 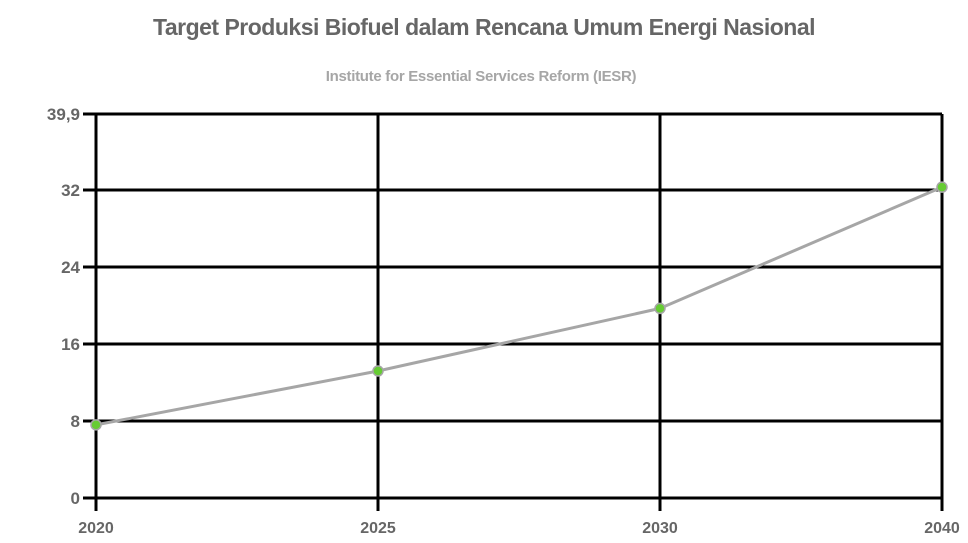 What do you see at coordinates (70, 267) in the screenshot?
I see `y-tick-label: 24` at bounding box center [70, 267].